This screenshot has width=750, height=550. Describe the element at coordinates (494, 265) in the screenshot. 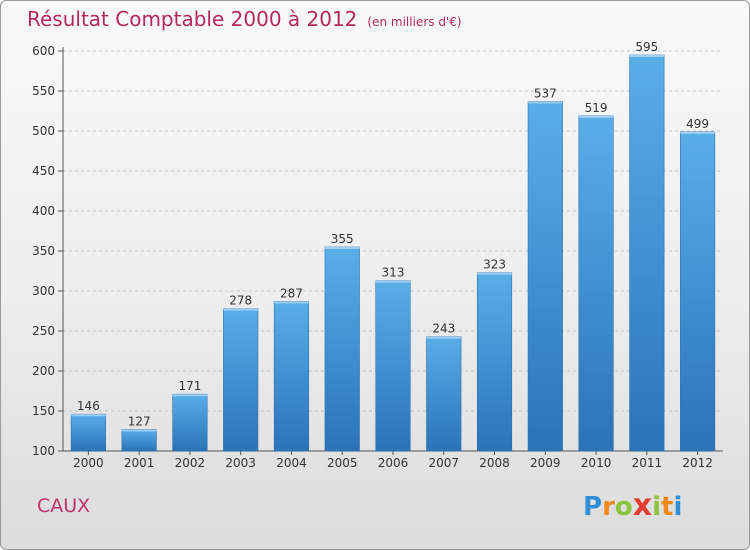

I see `value-label: 323` at that location.